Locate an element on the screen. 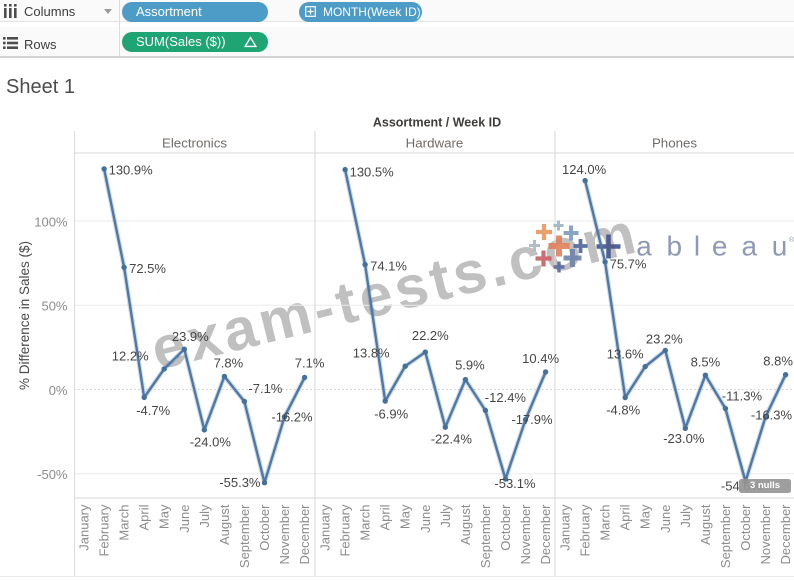 Image resolution: width=794 pixels, height=581 pixels. svg-text: 8.5% is located at coordinates (706, 362).